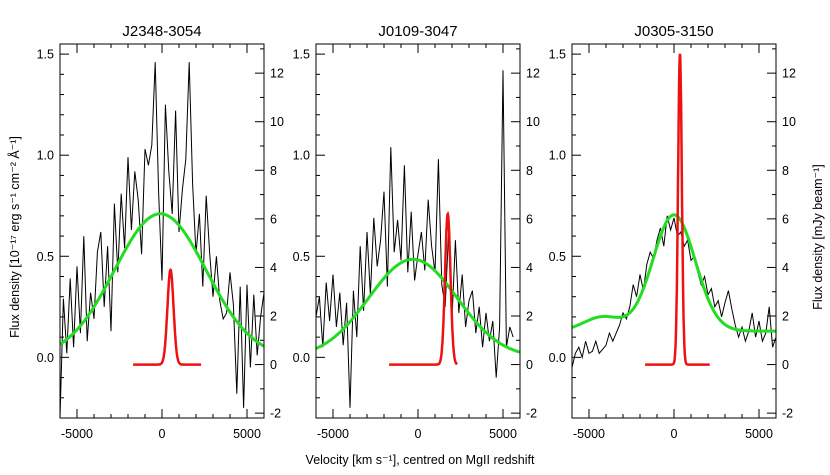 The image size is (830, 475). What do you see at coordinates (673, 31) in the screenshot?
I see `panel-title: J0305-3150` at bounding box center [673, 31].